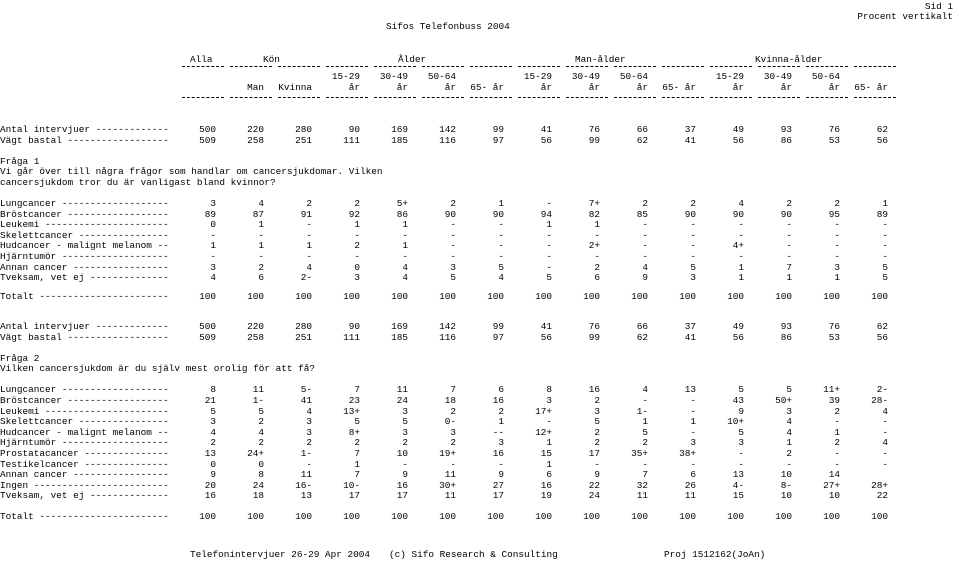  What do you see at coordinates (306, 214) in the screenshot?
I see `q1-row-cell: 91` at bounding box center [306, 214].